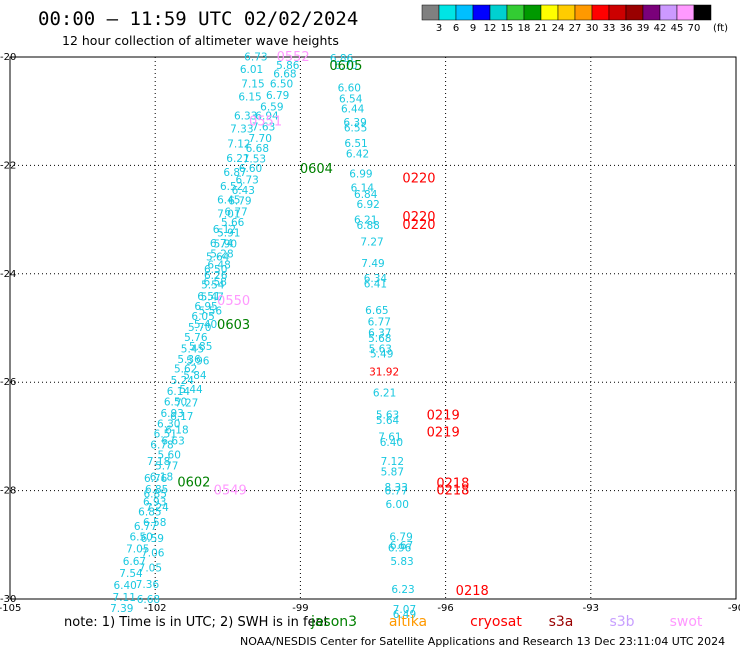  I want to click on pass-time-label: 0603, so click(233, 325).